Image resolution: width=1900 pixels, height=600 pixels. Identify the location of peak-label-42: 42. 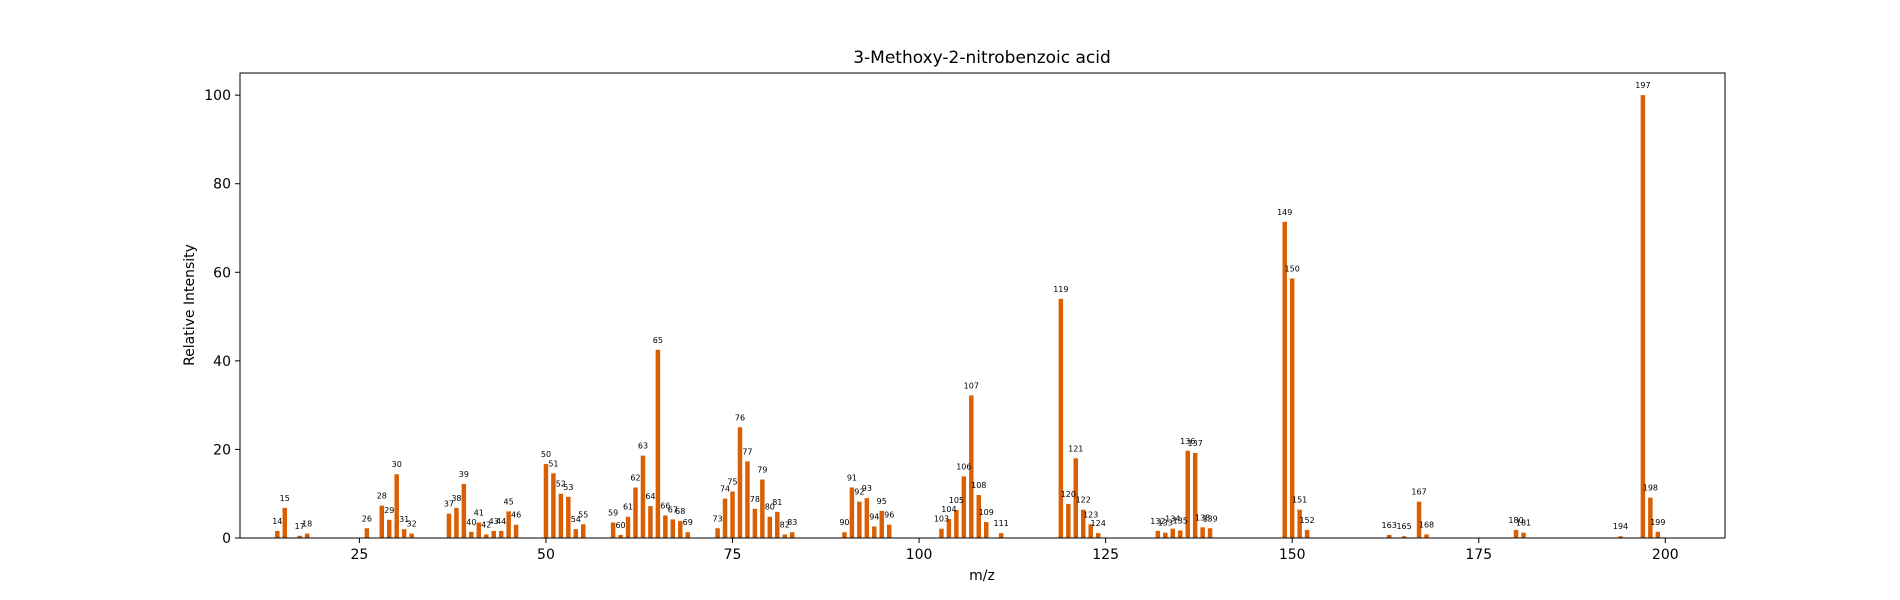
(486, 524).